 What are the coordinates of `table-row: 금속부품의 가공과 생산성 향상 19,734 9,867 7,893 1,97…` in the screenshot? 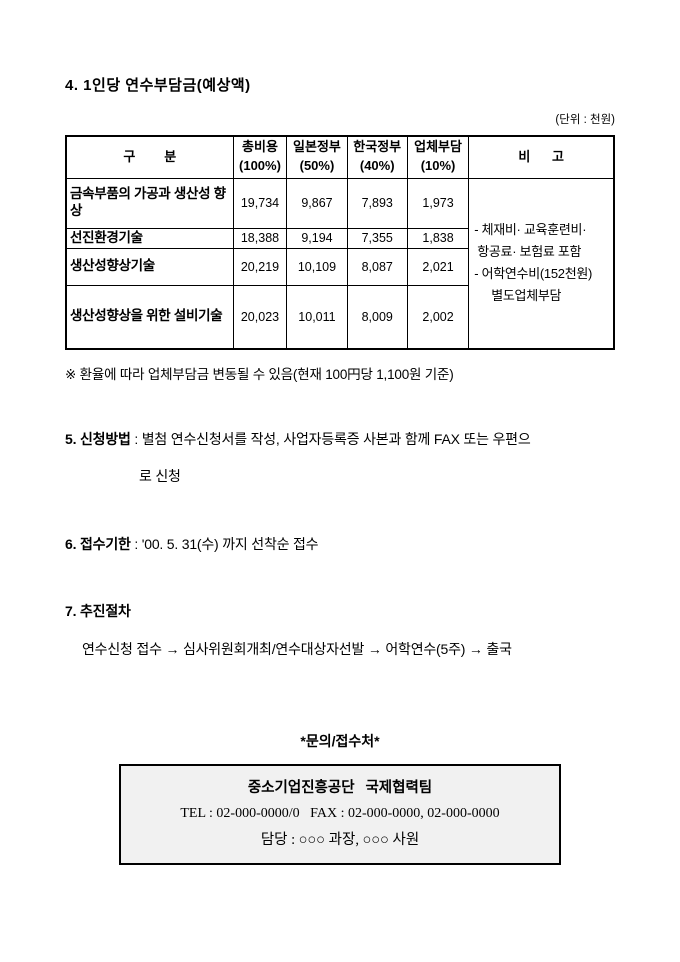 It's located at (340, 263).